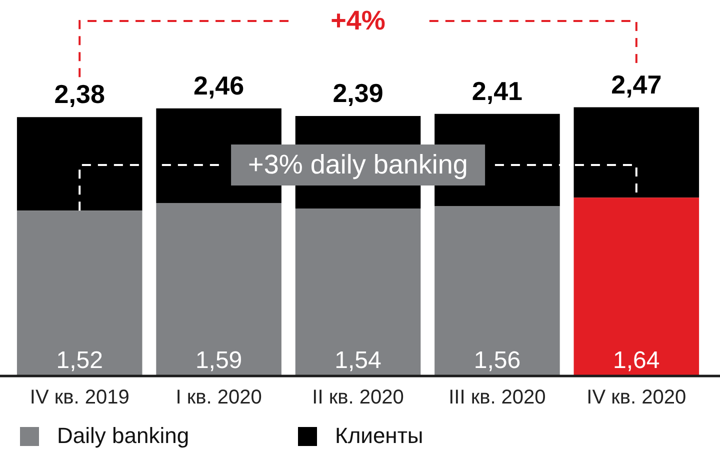 The image size is (720, 470). Describe the element at coordinates (636, 360) in the screenshot. I see `data-label: 1,64` at that location.